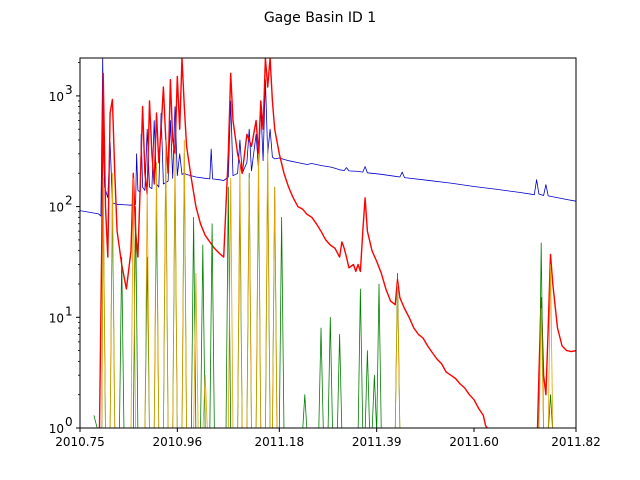 The image size is (640, 480). What do you see at coordinates (178, 442) in the screenshot?
I see `x-tick-label: 2010.96` at bounding box center [178, 442].